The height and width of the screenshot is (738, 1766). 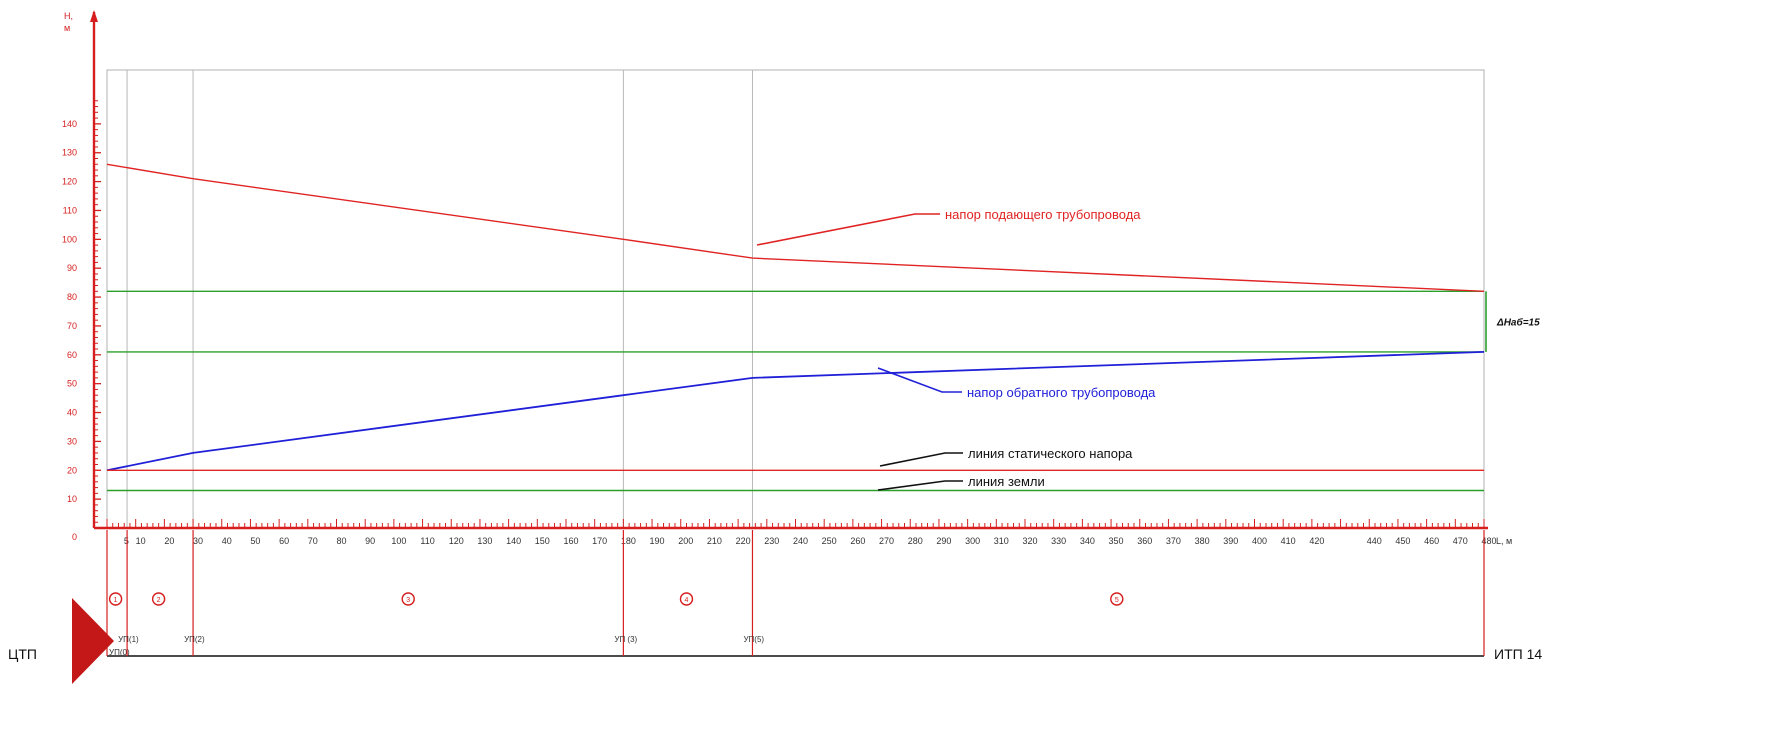 What do you see at coordinates (1316, 541) in the screenshot?
I see `x-tick-label-420: 420` at bounding box center [1316, 541].